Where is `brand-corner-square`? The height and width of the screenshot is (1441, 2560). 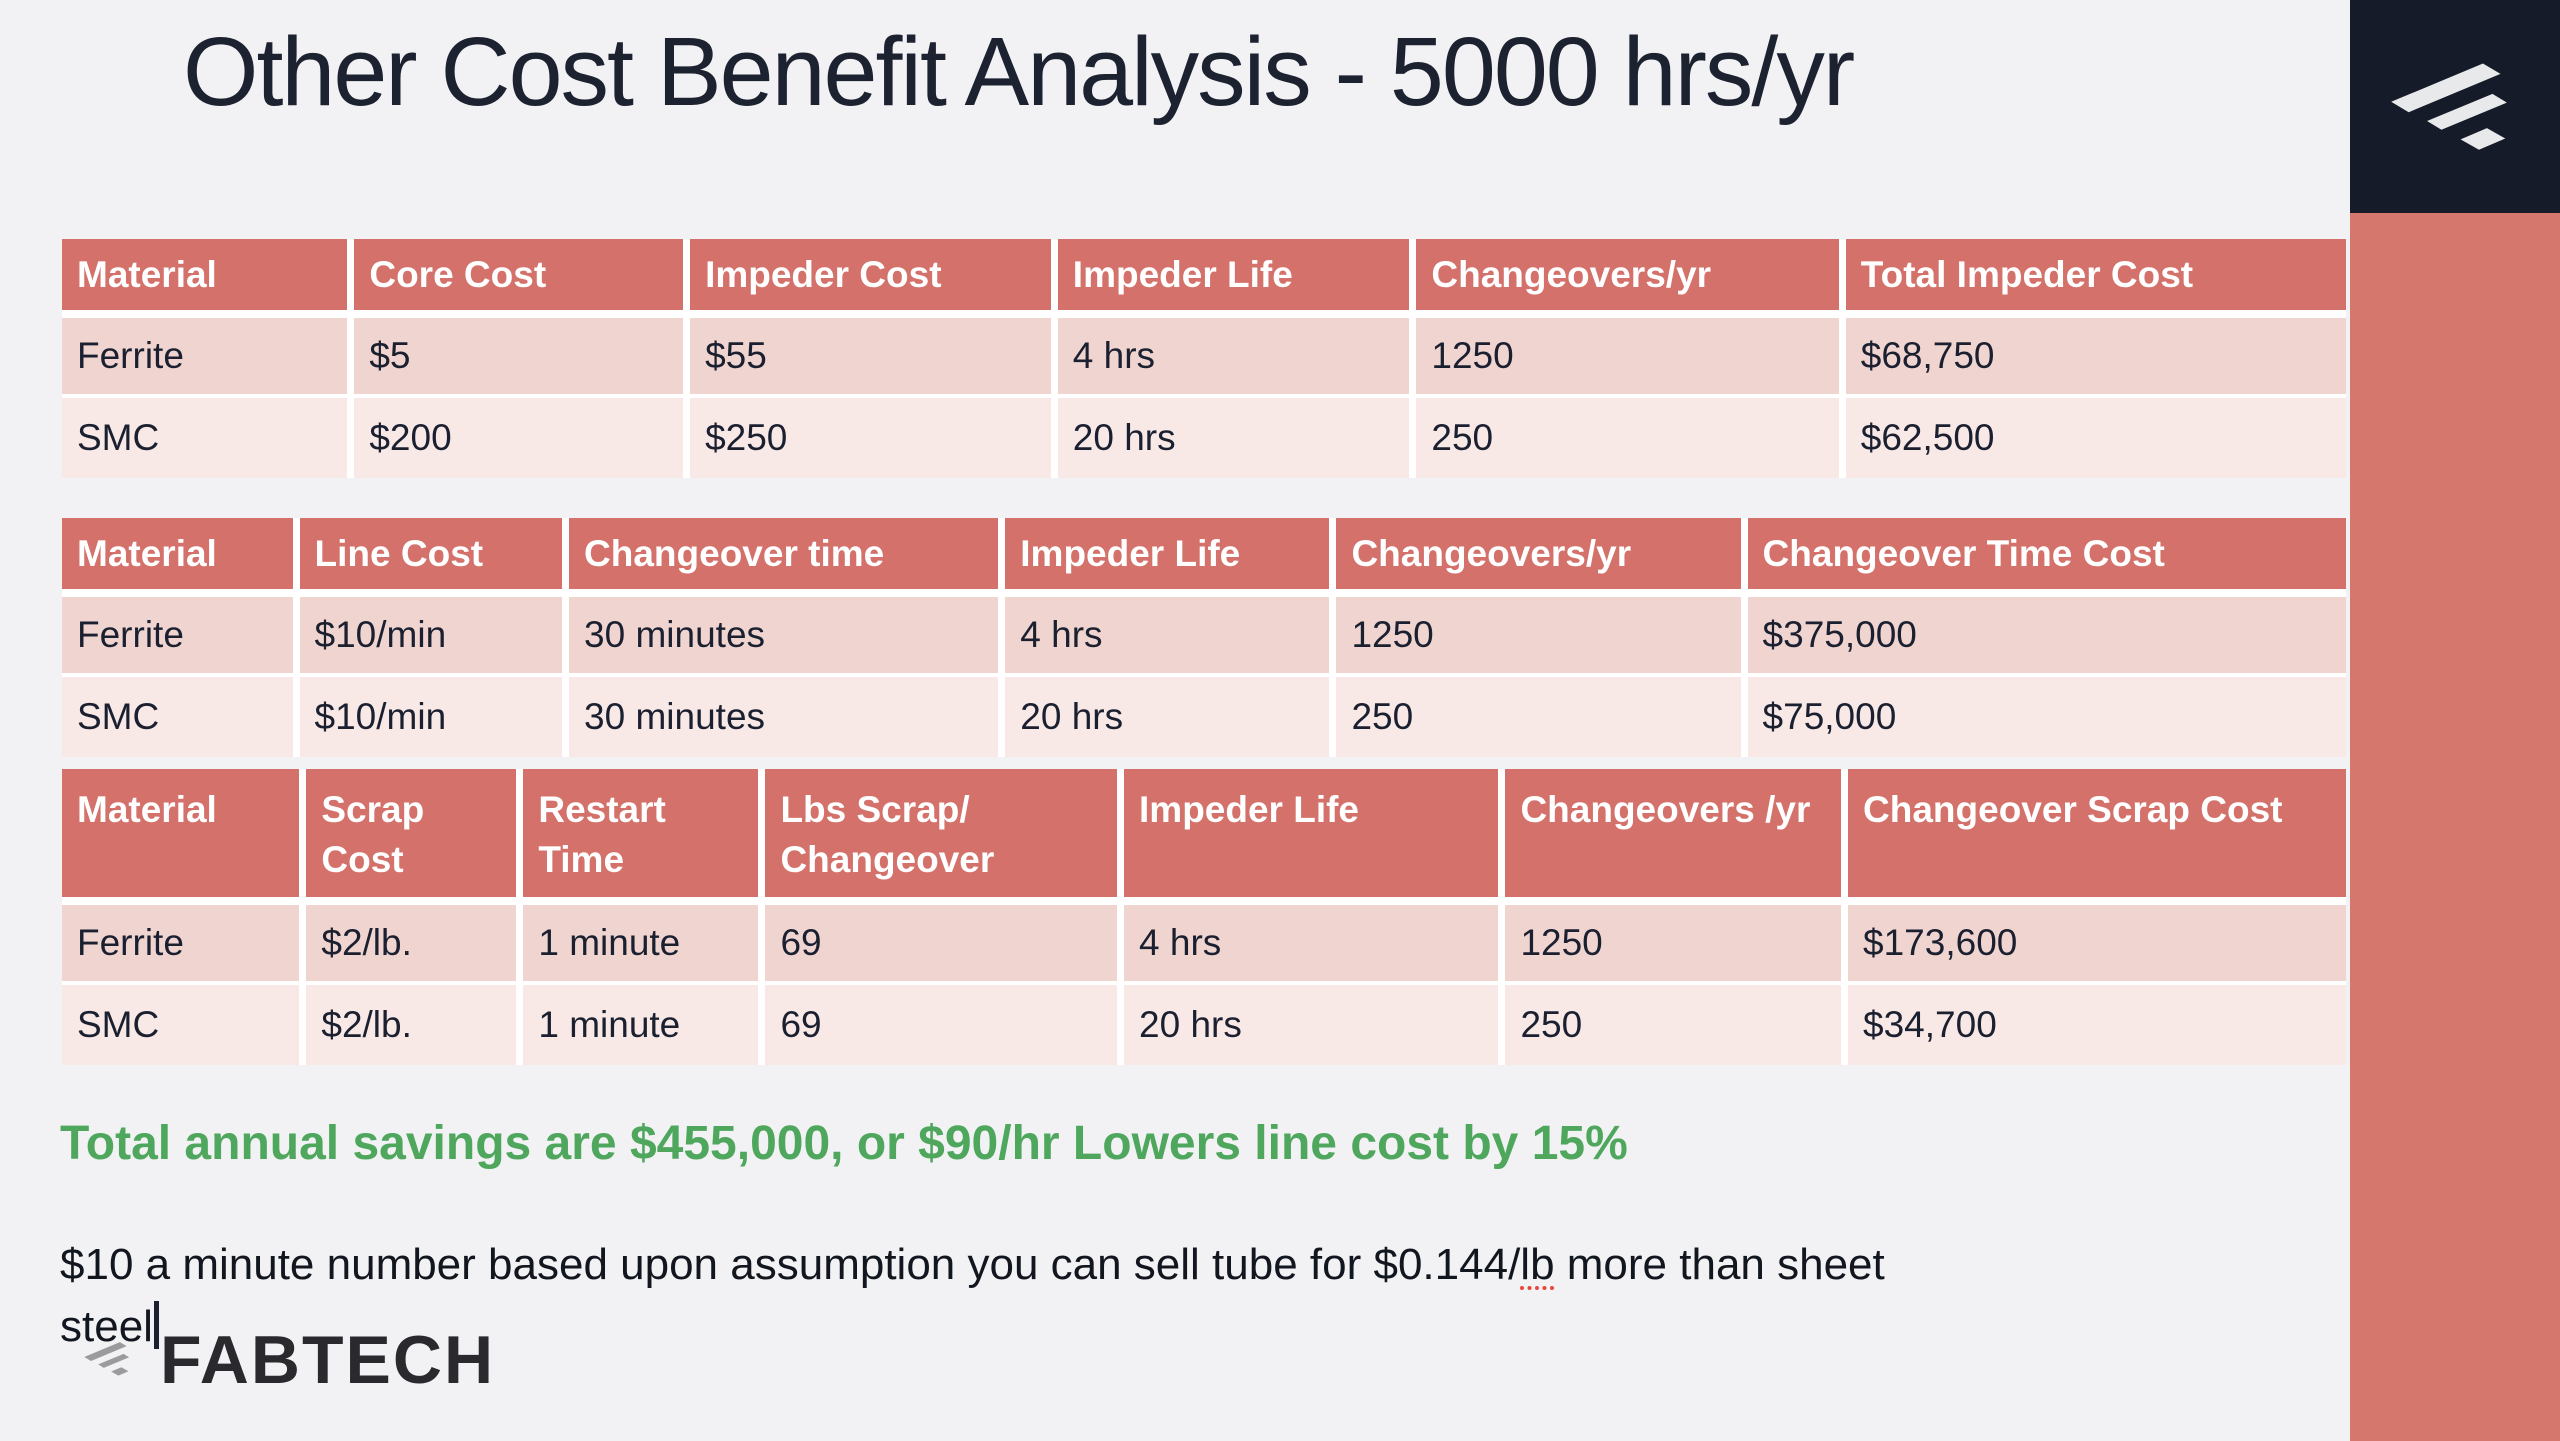 brand-corner-square is located at coordinates (2455, 106).